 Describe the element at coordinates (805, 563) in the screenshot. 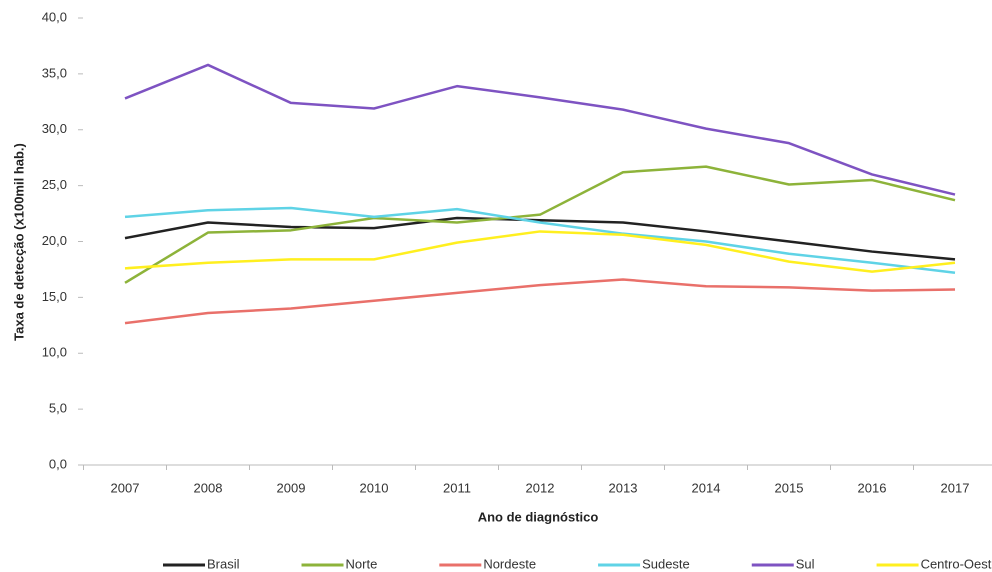

I see `legend-label: Sul` at that location.